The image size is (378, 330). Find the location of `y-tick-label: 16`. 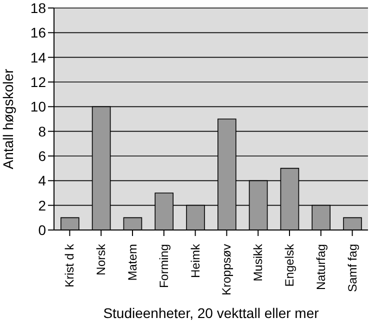

y-tick-label: 16 is located at coordinates (38, 32).